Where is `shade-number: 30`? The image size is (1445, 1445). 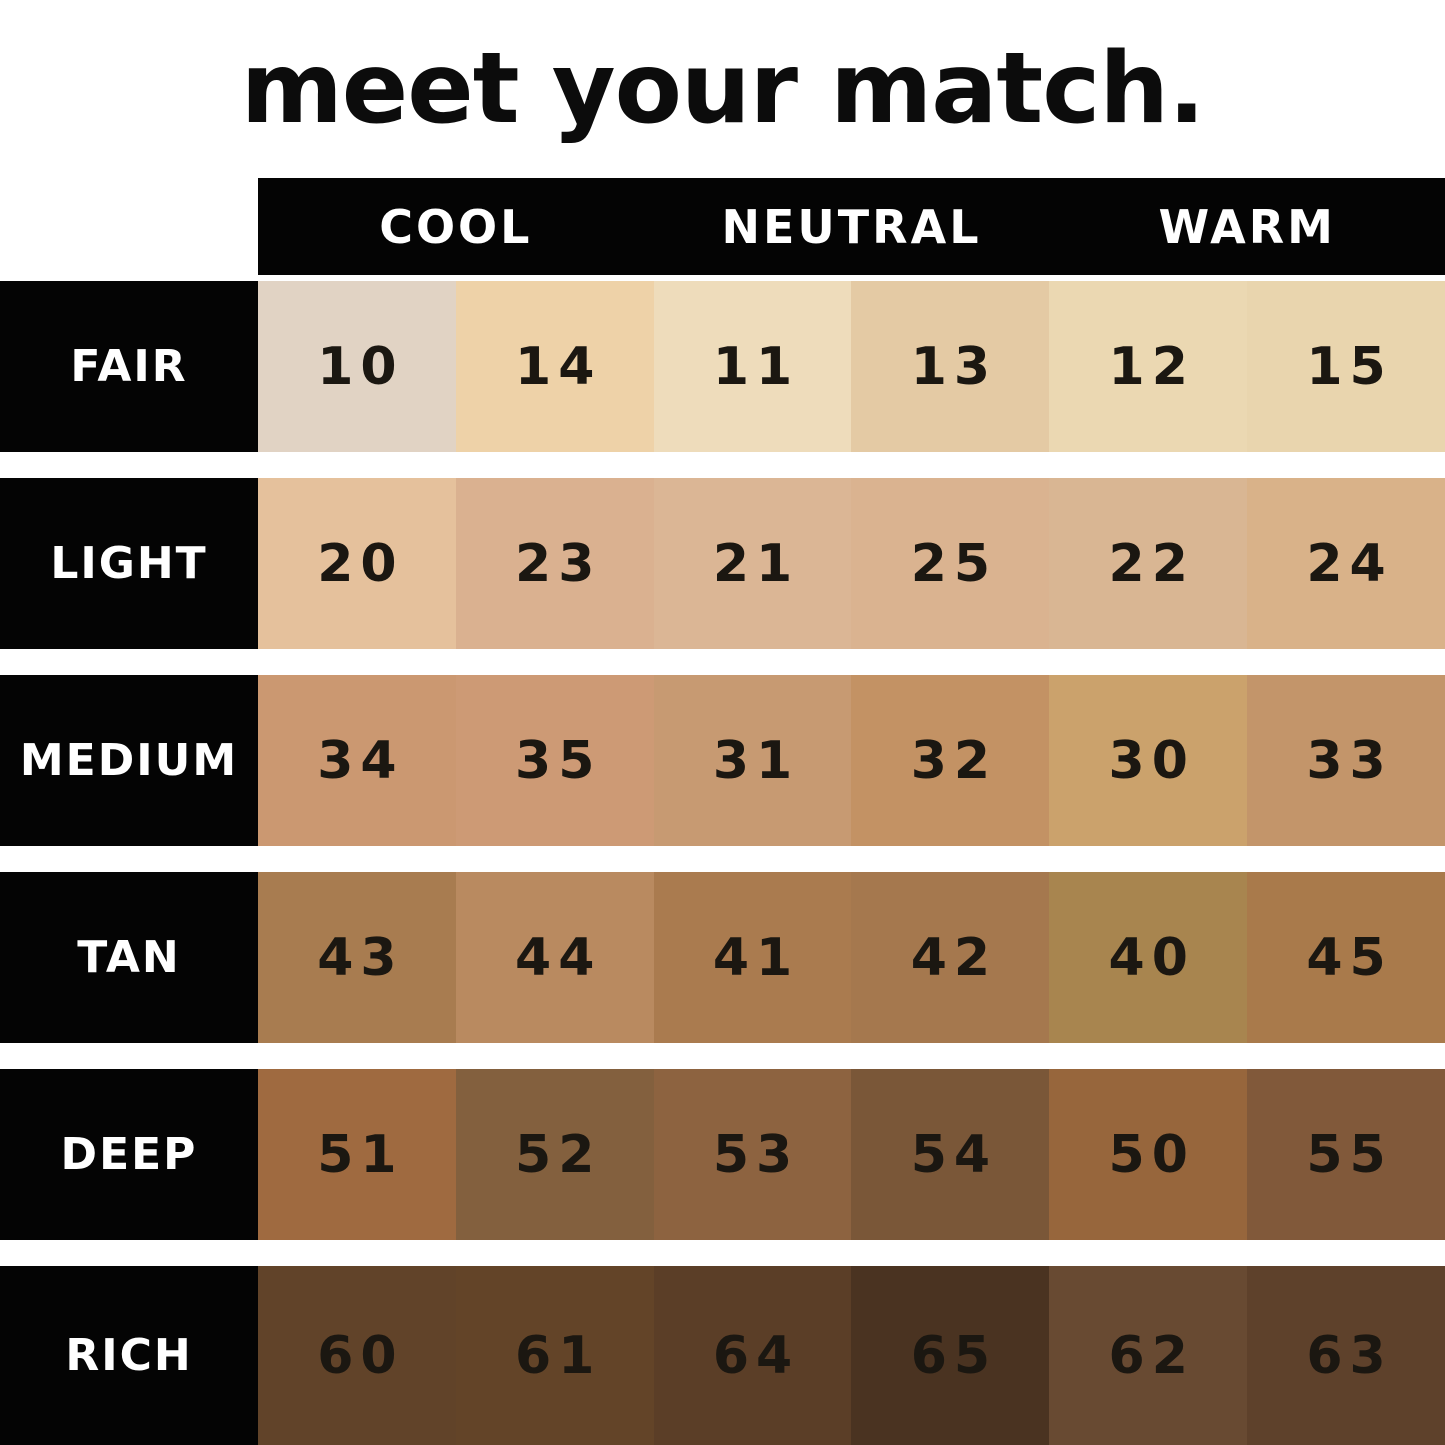
shade-number: 30 is located at coordinates (1151, 760).